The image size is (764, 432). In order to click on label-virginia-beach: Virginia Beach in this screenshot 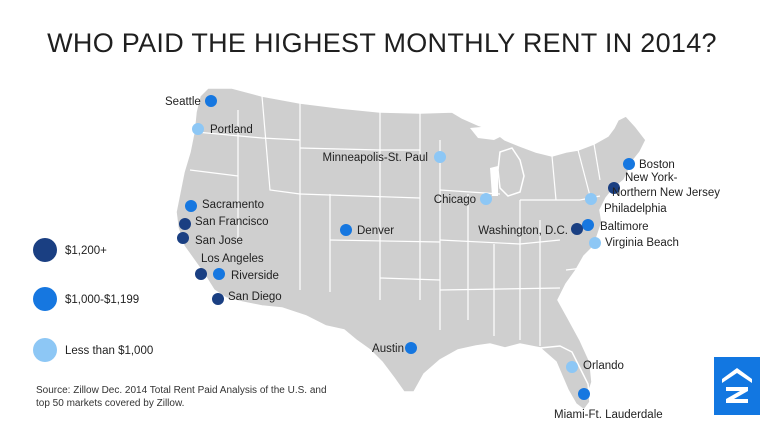, I will do `click(642, 243)`.